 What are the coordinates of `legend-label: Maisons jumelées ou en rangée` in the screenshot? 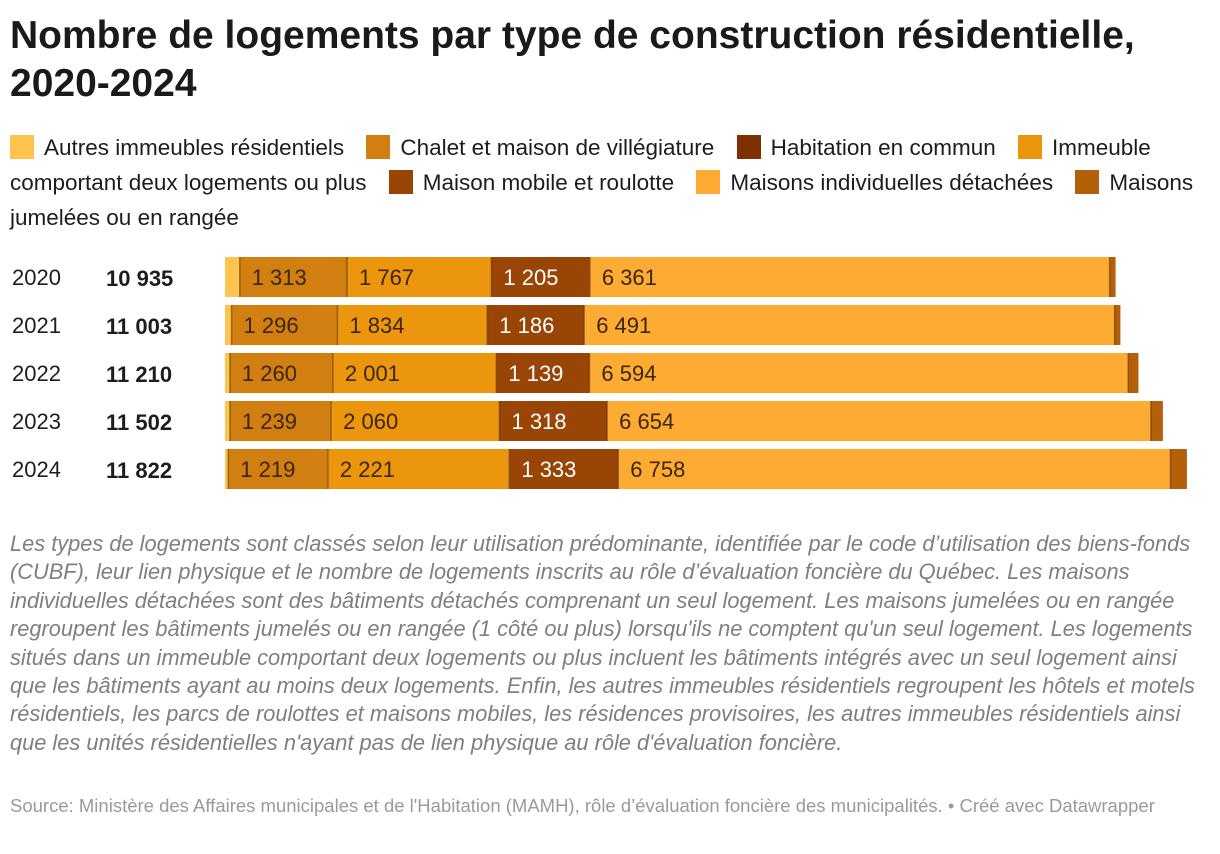 It's located at (602, 200).